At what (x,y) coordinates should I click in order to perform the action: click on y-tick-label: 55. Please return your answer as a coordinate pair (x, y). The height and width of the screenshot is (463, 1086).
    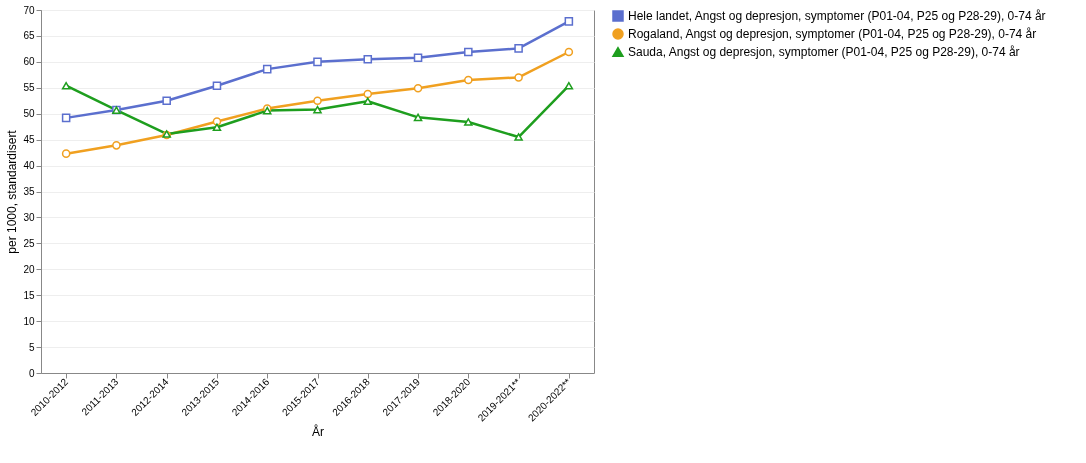
    Looking at the image, I should click on (29, 88).